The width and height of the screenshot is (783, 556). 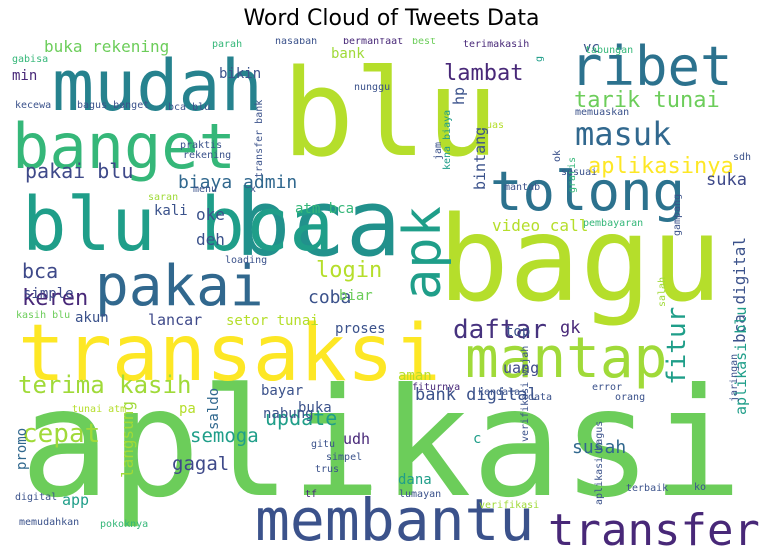 What do you see at coordinates (423, 253) in the screenshot?
I see `word-12: apk` at bounding box center [423, 253].